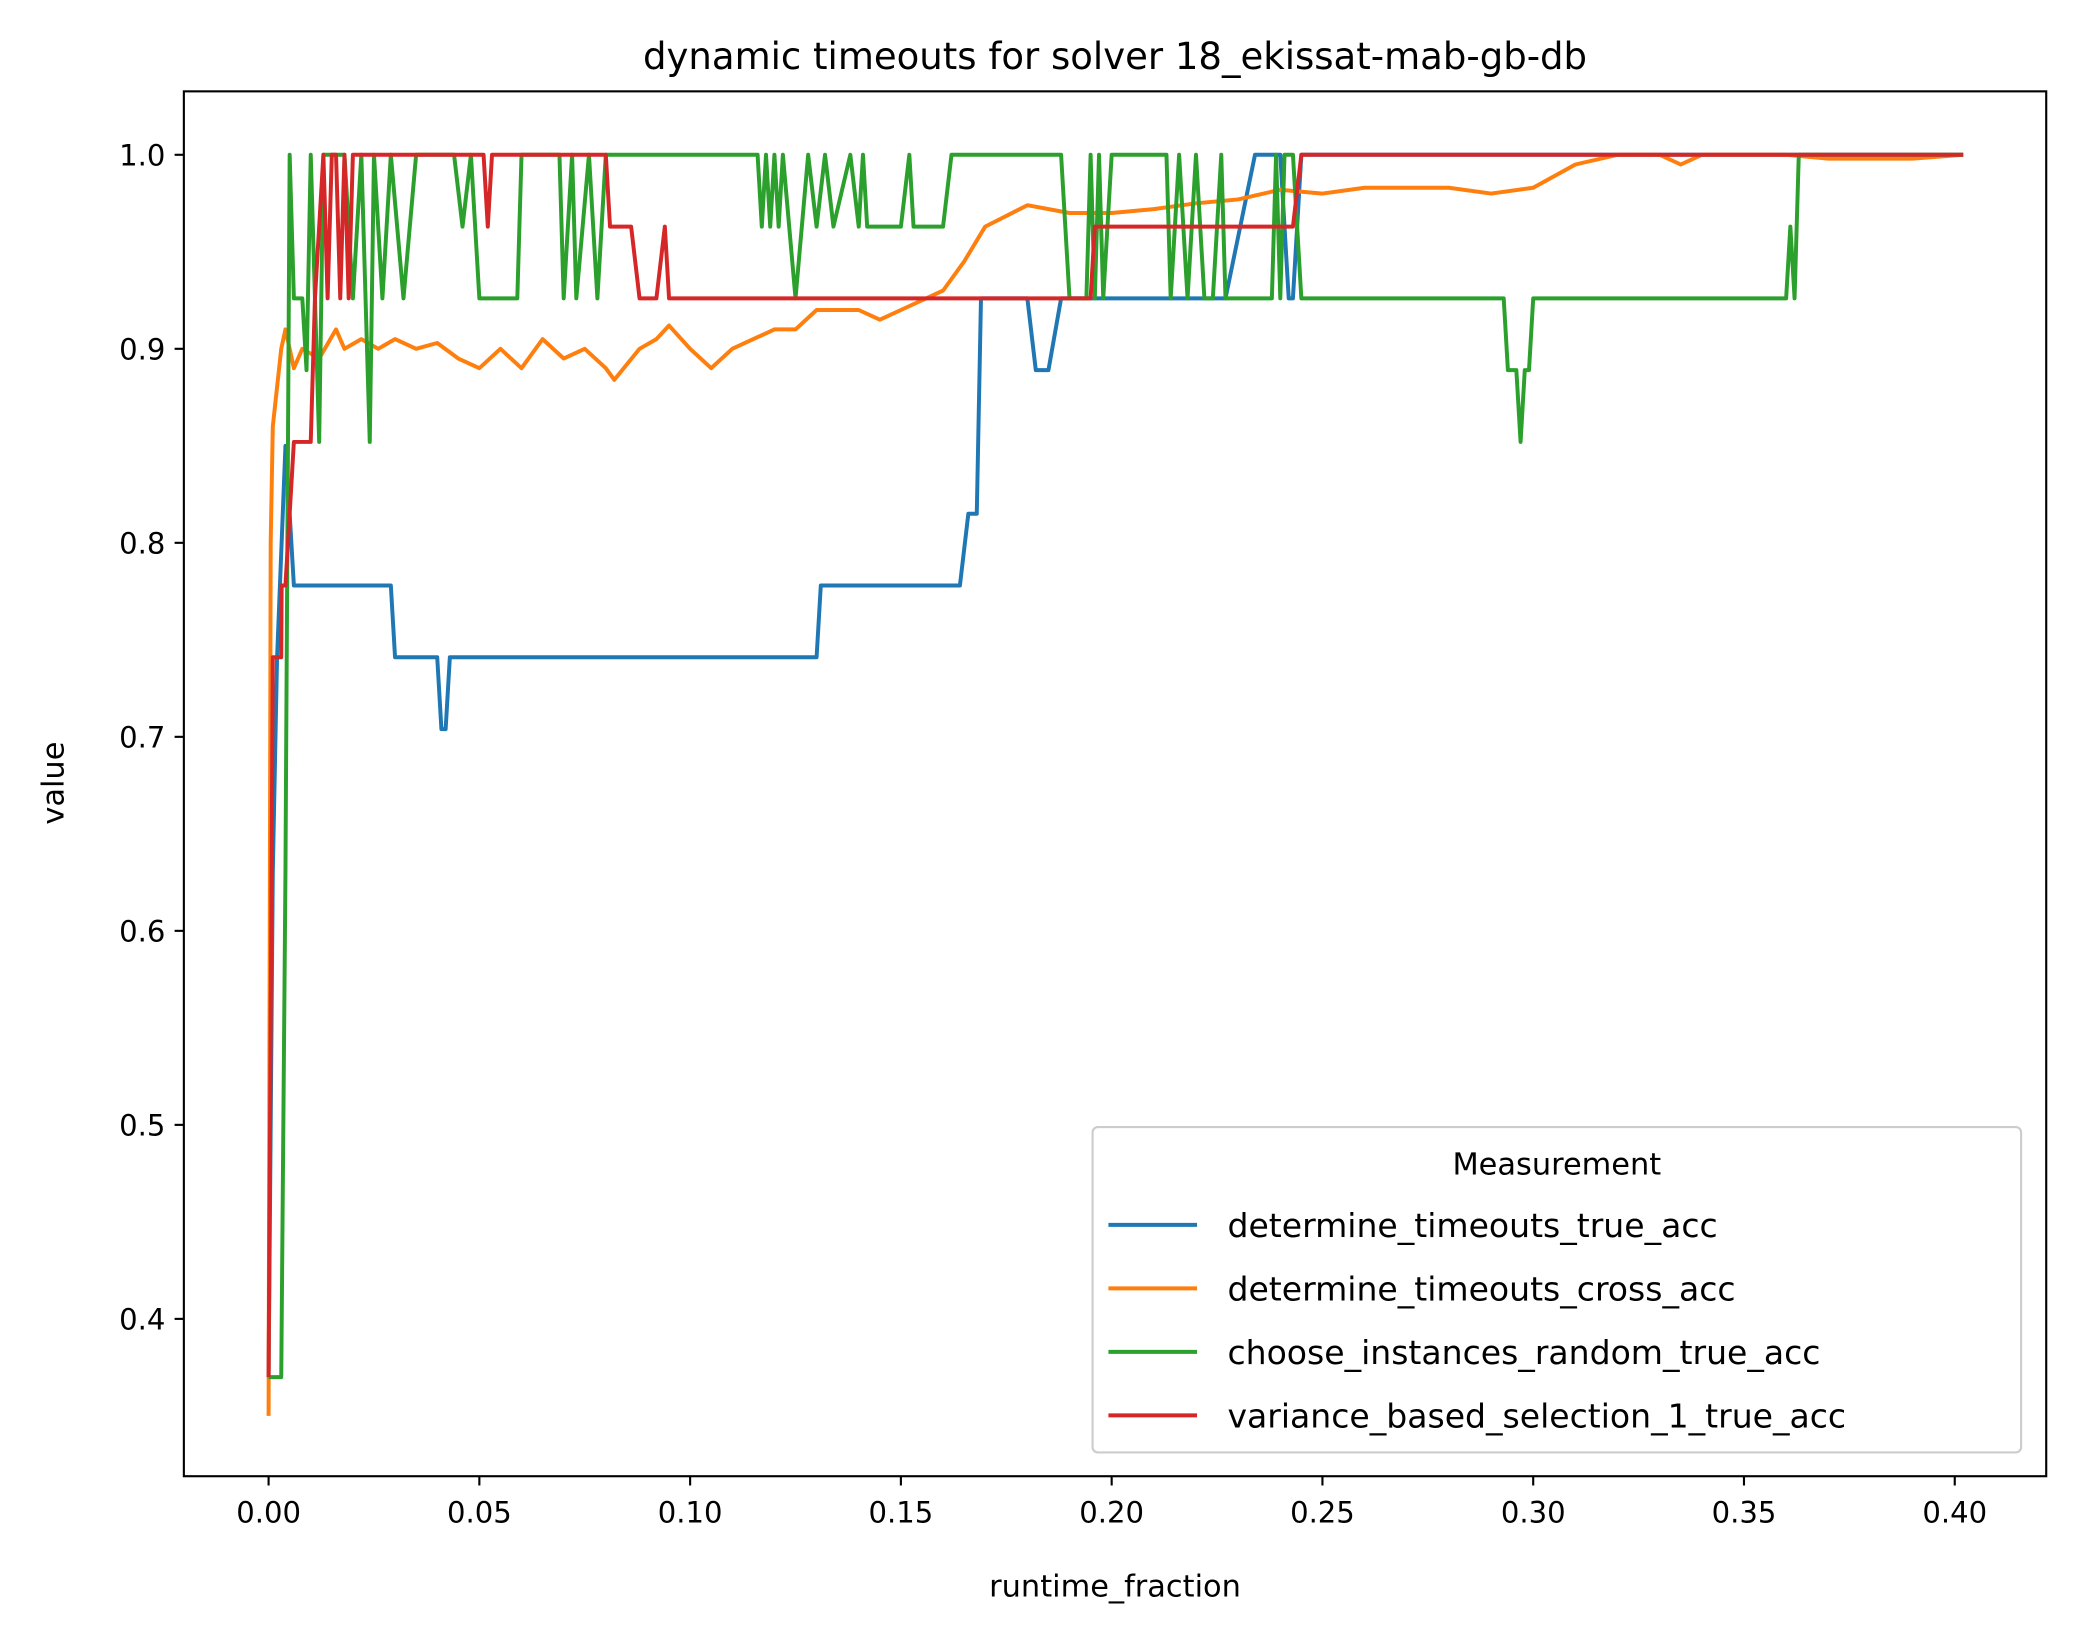 This screenshot has height=1639, width=2074. What do you see at coordinates (1536, 1415) in the screenshot?
I see `legend-label: variance_based_selection_1_true_acc` at bounding box center [1536, 1415].